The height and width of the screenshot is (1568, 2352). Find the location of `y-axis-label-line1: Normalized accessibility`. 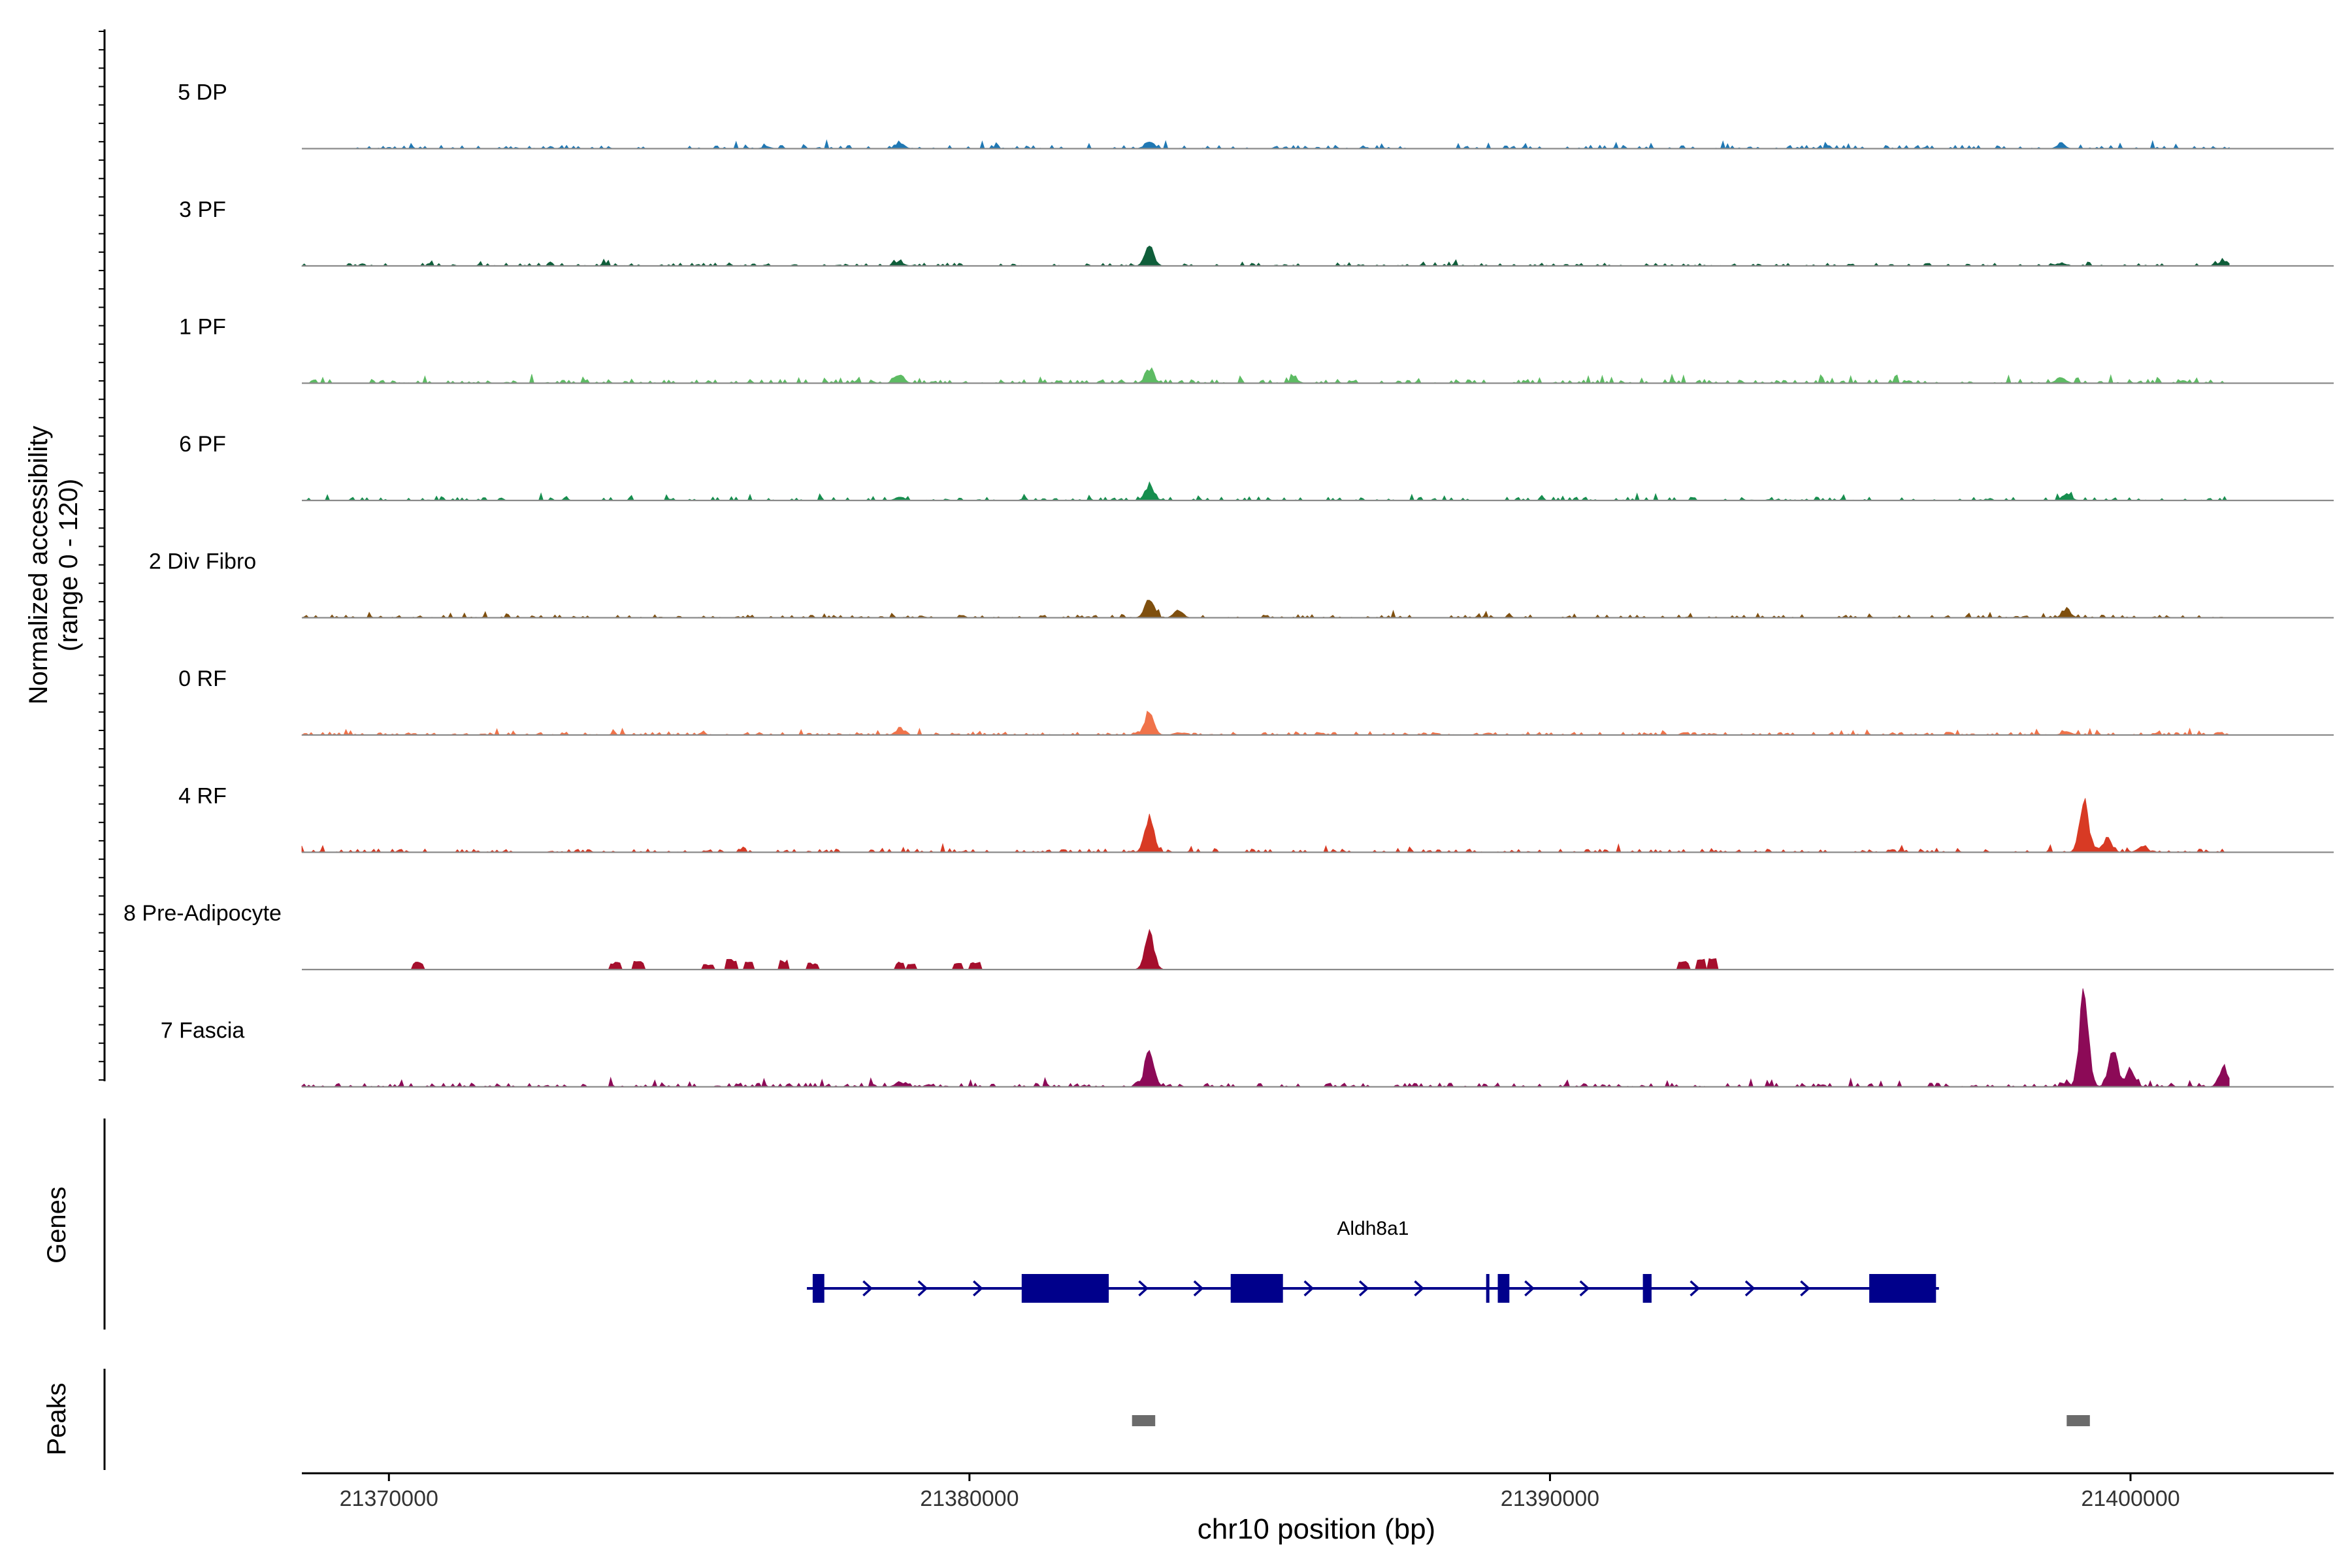

y-axis-label-line1: Normalized accessibility is located at coordinates (38, 565).